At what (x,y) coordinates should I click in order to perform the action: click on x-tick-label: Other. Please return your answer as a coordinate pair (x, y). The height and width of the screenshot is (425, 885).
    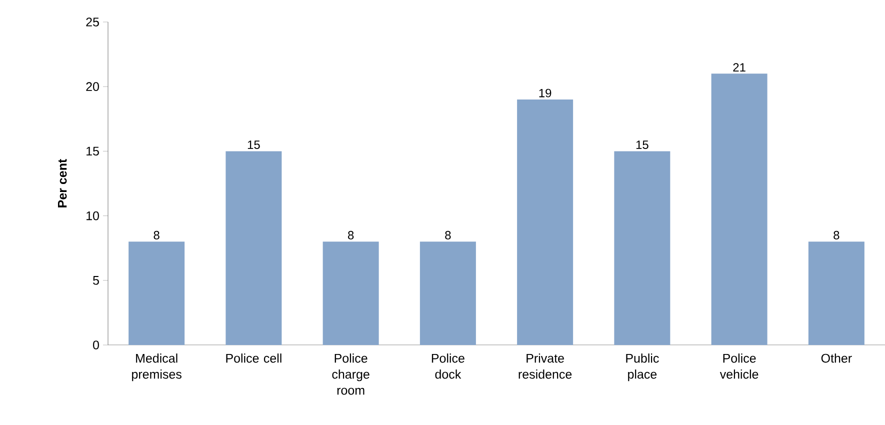
    Looking at the image, I should click on (836, 358).